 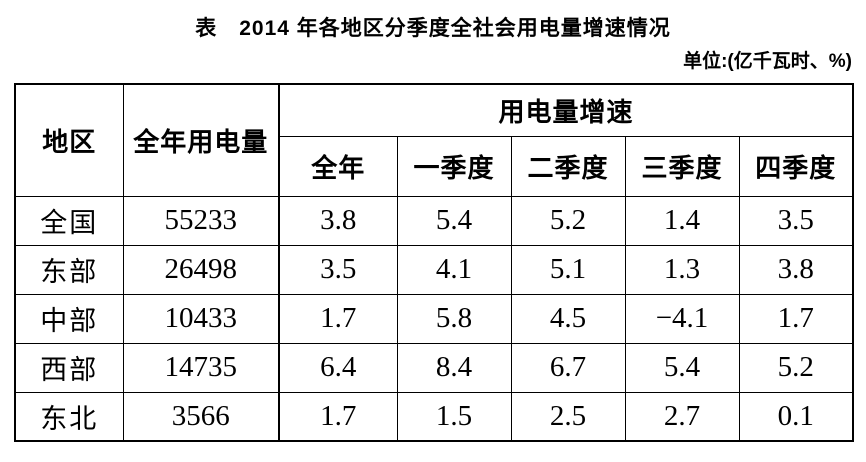 What do you see at coordinates (454, 416) in the screenshot?
I see `cell-growth-q1: 1.5` at bounding box center [454, 416].